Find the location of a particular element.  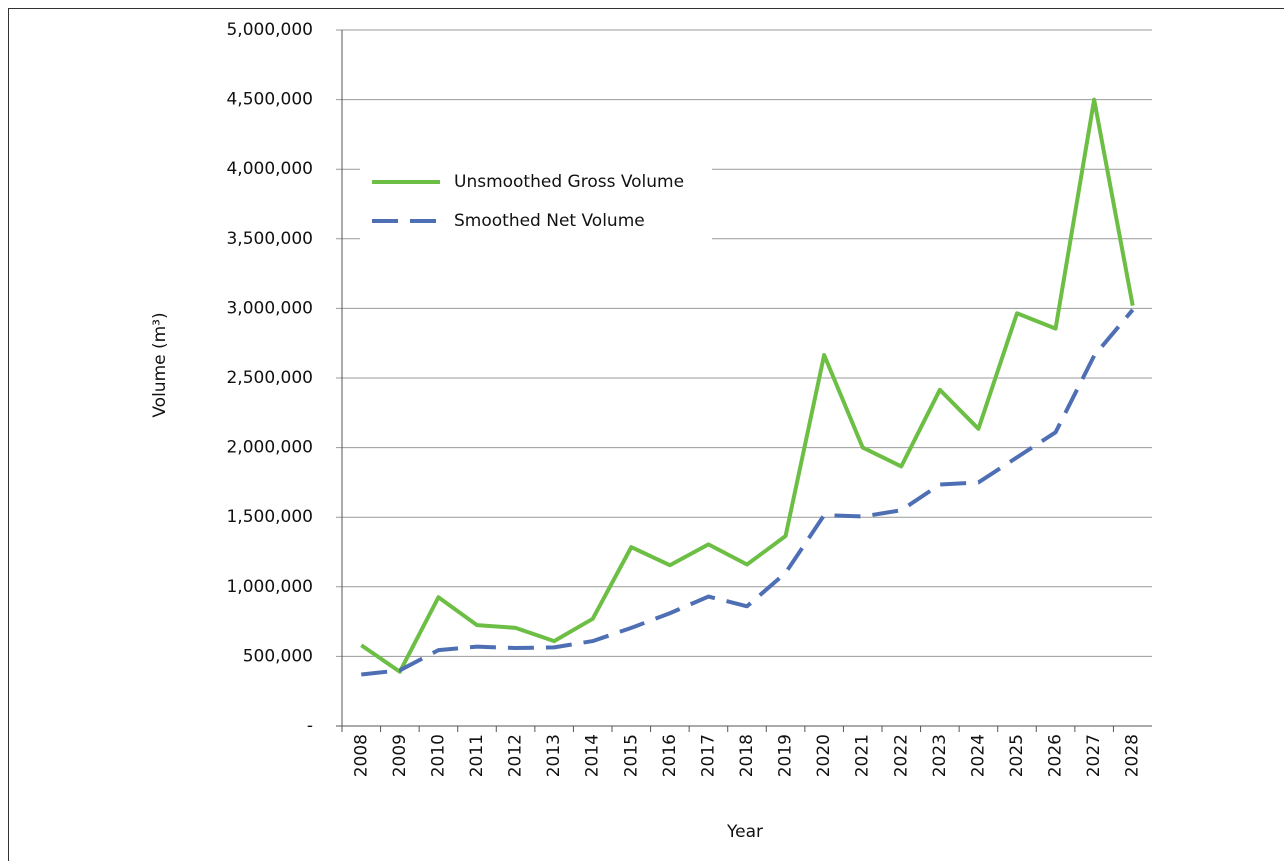

x-tick-label: 2012 is located at coordinates (516, 755).